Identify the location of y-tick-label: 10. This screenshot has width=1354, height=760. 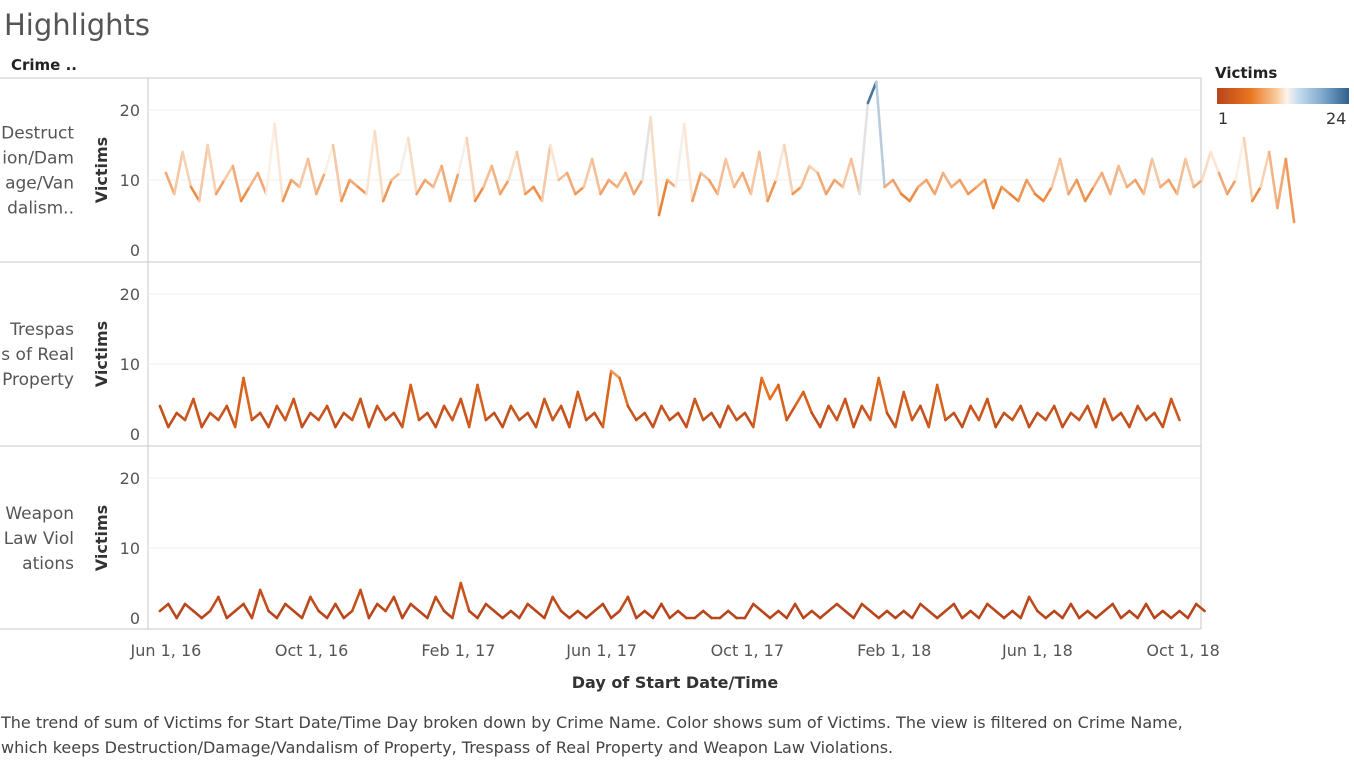
(130, 364).